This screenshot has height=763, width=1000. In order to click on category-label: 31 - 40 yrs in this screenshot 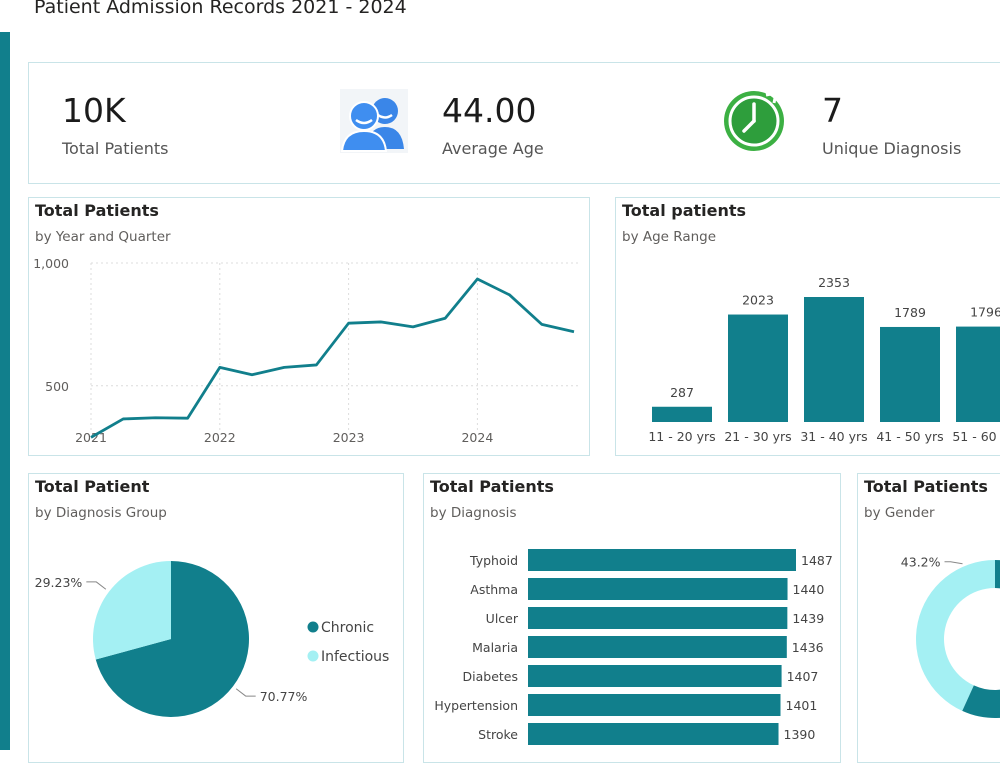, I will do `click(833, 436)`.